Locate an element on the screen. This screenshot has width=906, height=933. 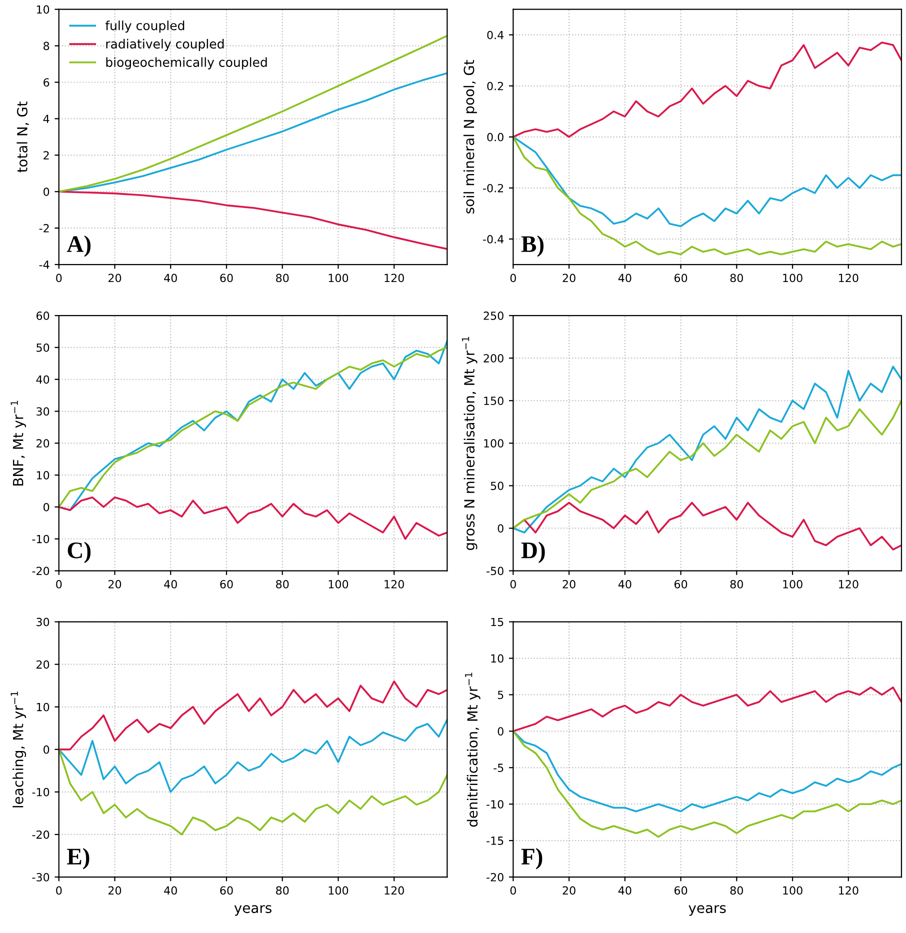
x-axis-title: years is located at coordinates (253, 910).